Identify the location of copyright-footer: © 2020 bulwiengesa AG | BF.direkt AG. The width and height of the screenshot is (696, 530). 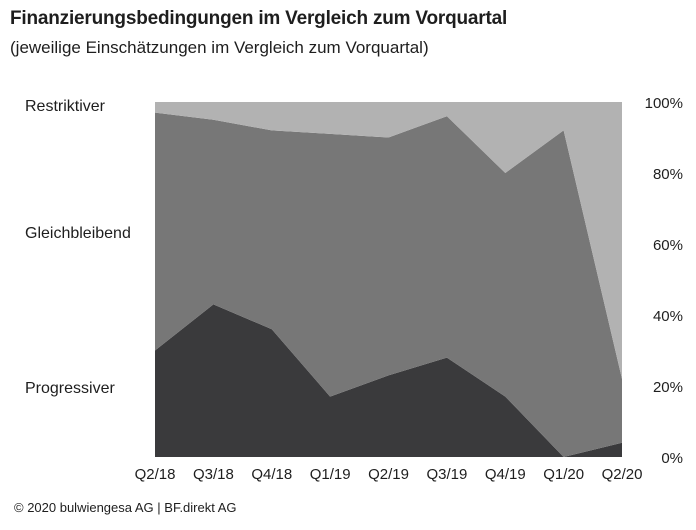
(125, 507).